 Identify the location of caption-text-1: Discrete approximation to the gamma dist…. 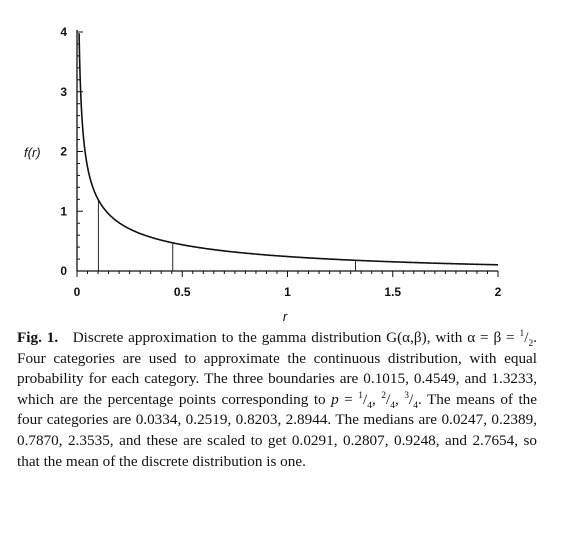
(296, 337).